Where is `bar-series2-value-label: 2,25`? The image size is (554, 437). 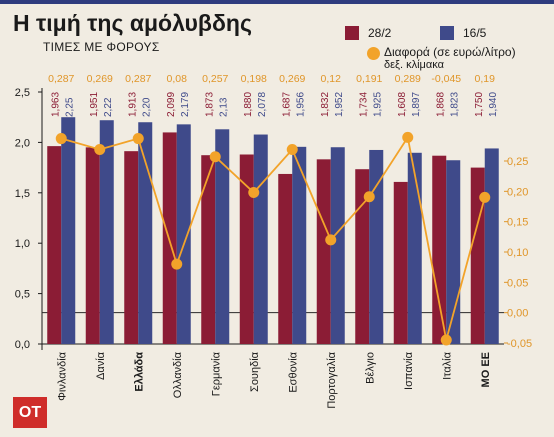 bar-series2-value-label: 2,25 is located at coordinates (69, 107).